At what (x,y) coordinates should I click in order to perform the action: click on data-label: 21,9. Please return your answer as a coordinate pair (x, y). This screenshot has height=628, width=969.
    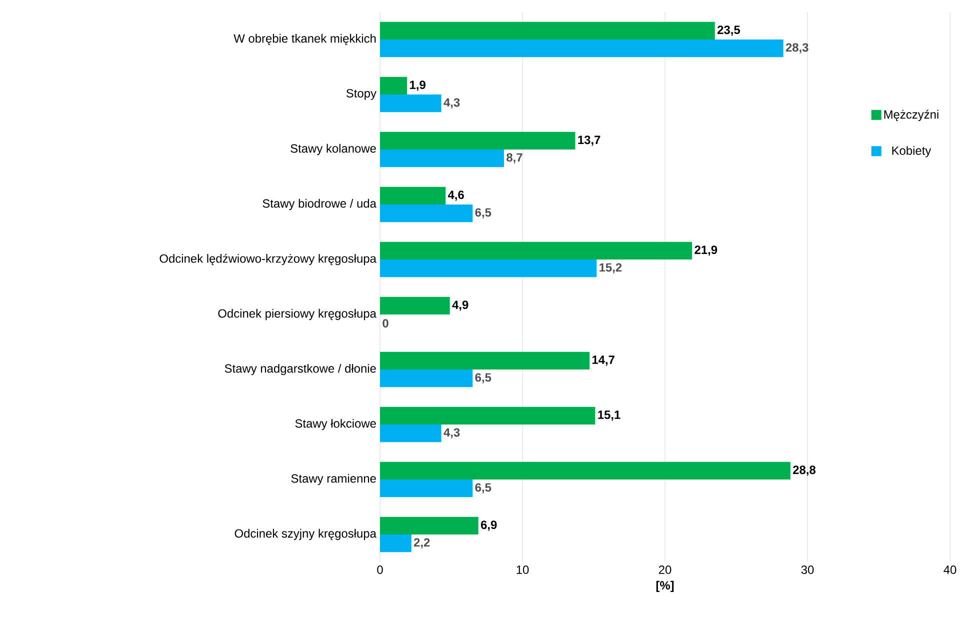
    Looking at the image, I should click on (706, 251).